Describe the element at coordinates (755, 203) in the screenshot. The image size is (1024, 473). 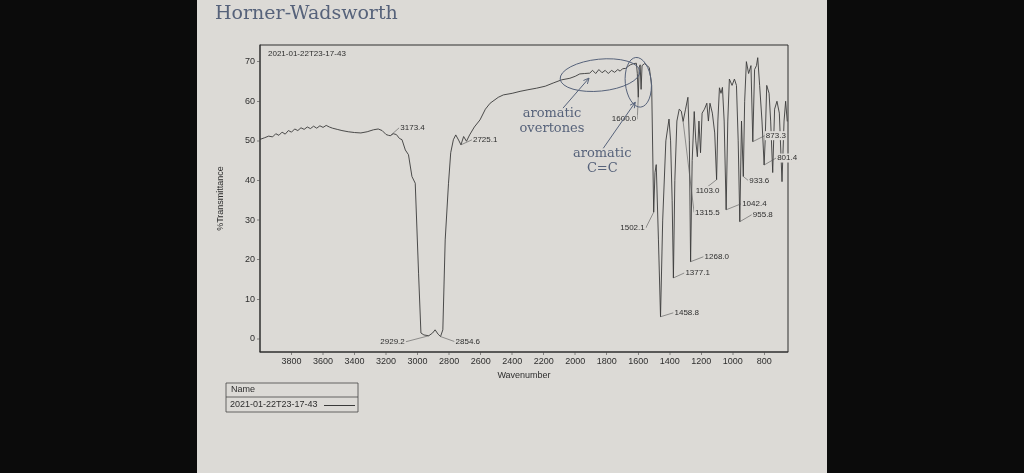
I see `annotation: 1042.4` at that location.